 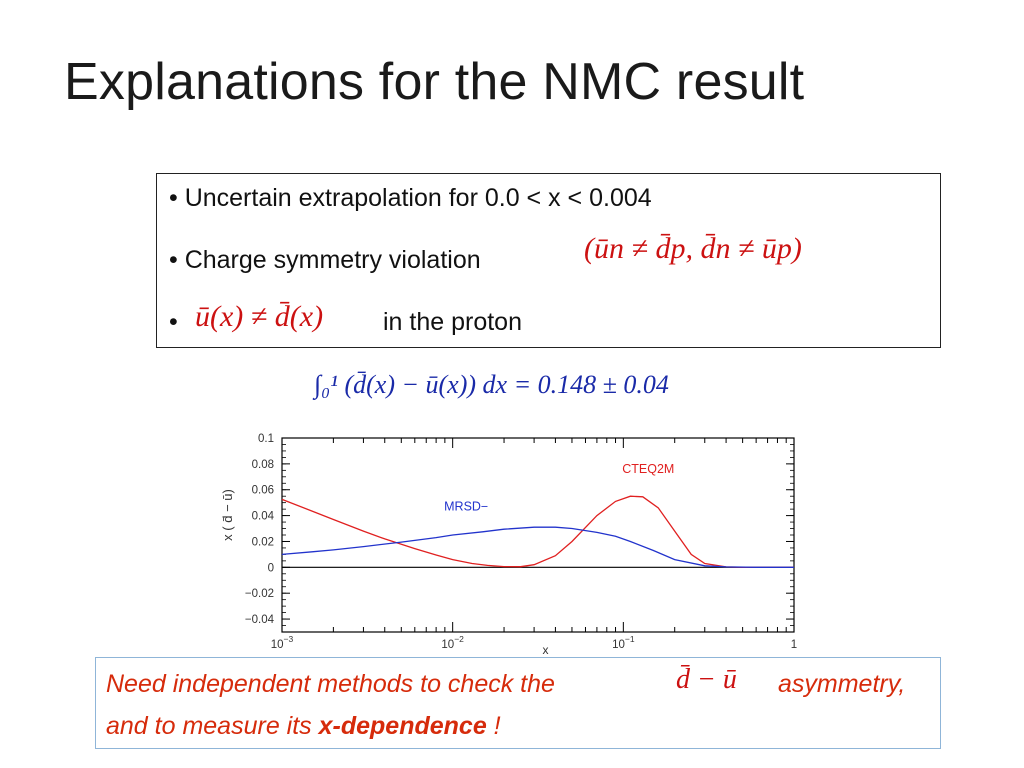 What do you see at coordinates (466, 506) in the screenshot?
I see `legend-label: MRSD−` at bounding box center [466, 506].